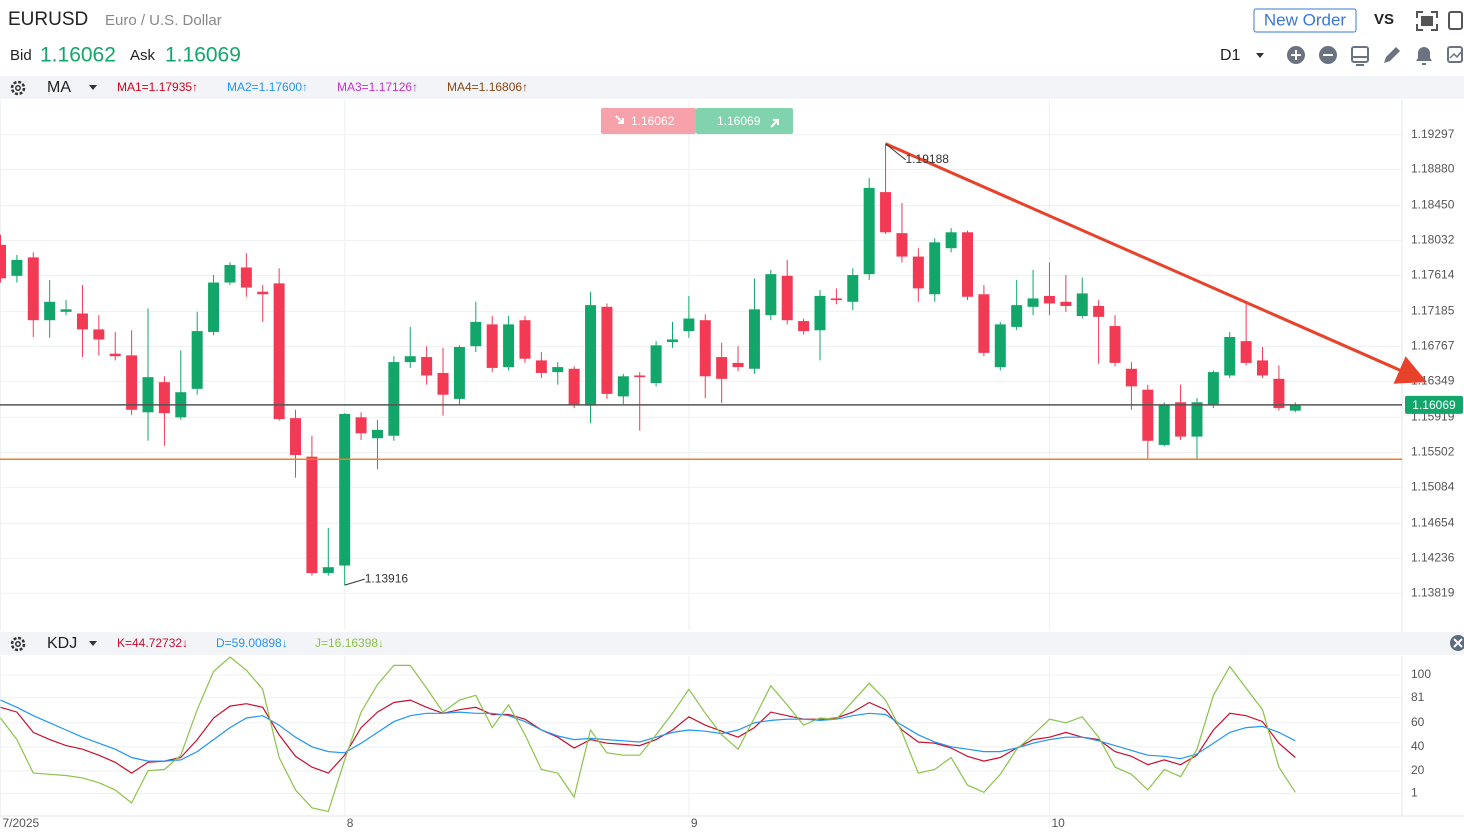  I want to click on kdj-close, so click(1457, 643).